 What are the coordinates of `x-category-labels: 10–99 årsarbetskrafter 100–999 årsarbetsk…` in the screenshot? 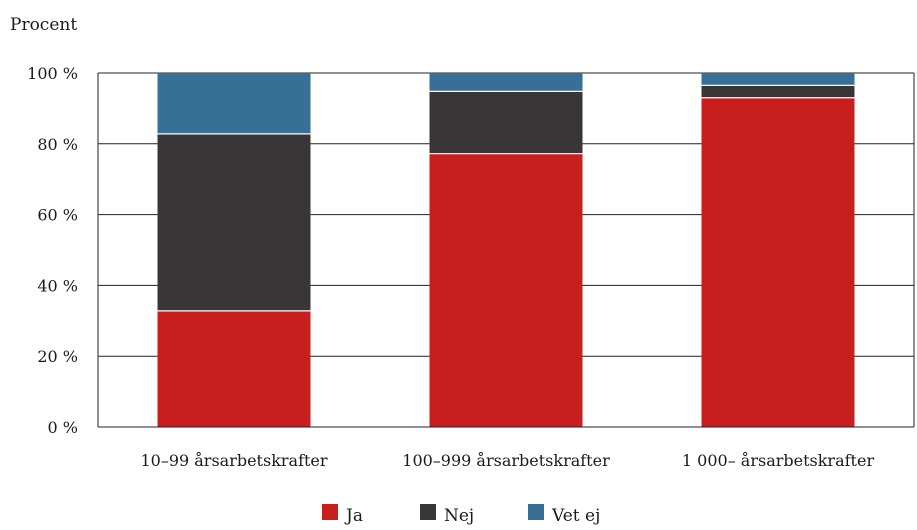 It's located at (507, 460).